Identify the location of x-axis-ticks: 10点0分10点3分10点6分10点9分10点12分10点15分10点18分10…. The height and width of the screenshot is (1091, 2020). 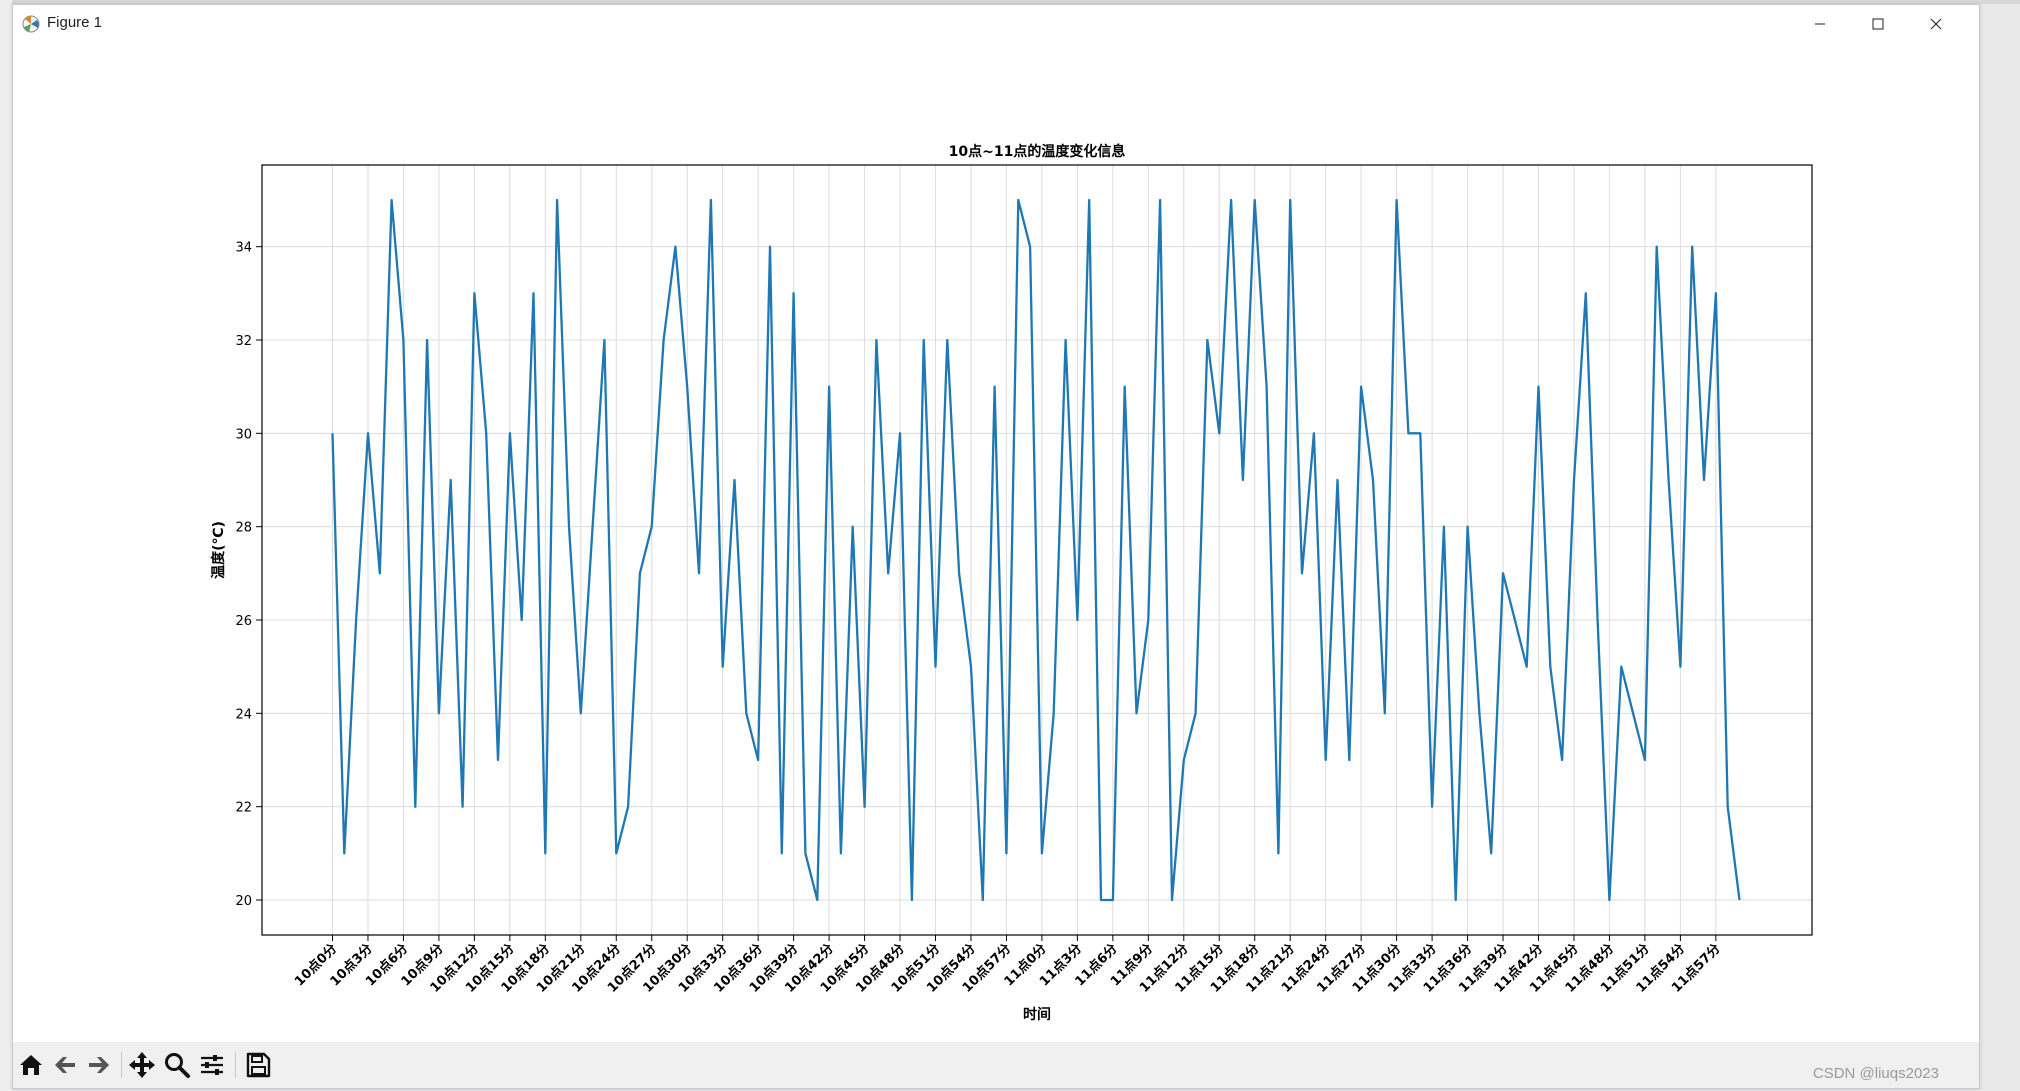
(1007, 965).